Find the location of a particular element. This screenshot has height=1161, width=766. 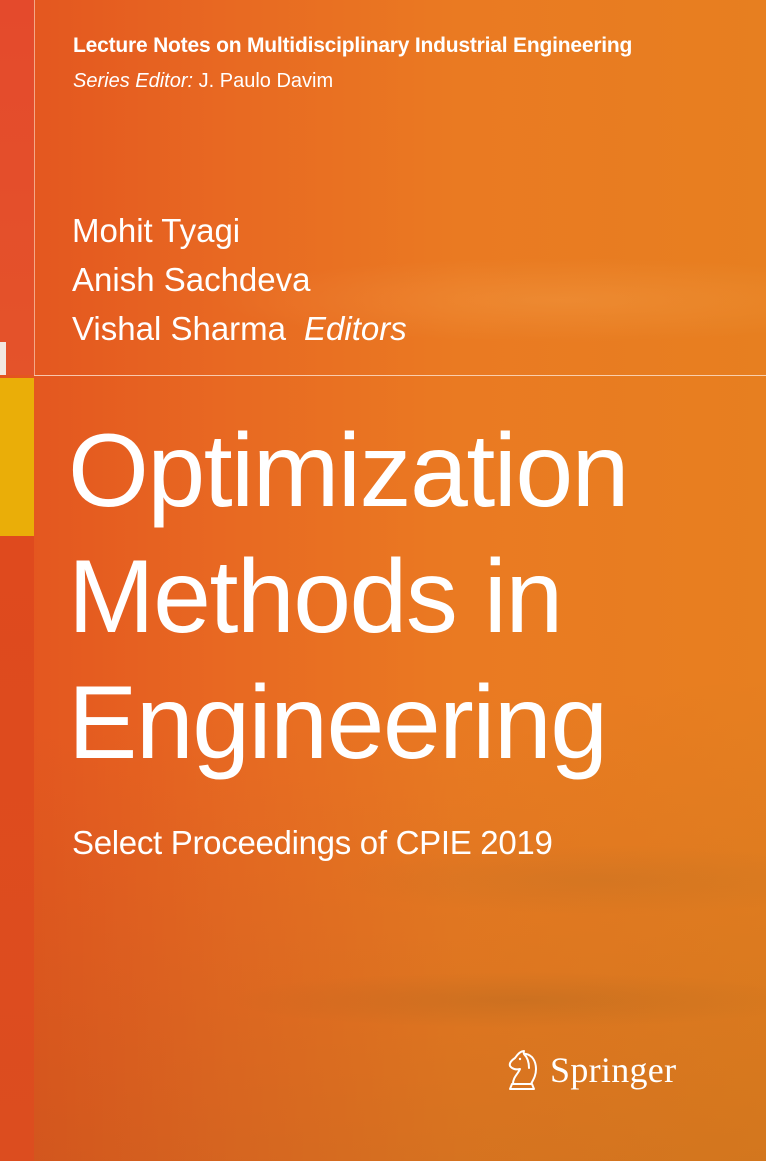

vertical-divider is located at coordinates (34, 187).